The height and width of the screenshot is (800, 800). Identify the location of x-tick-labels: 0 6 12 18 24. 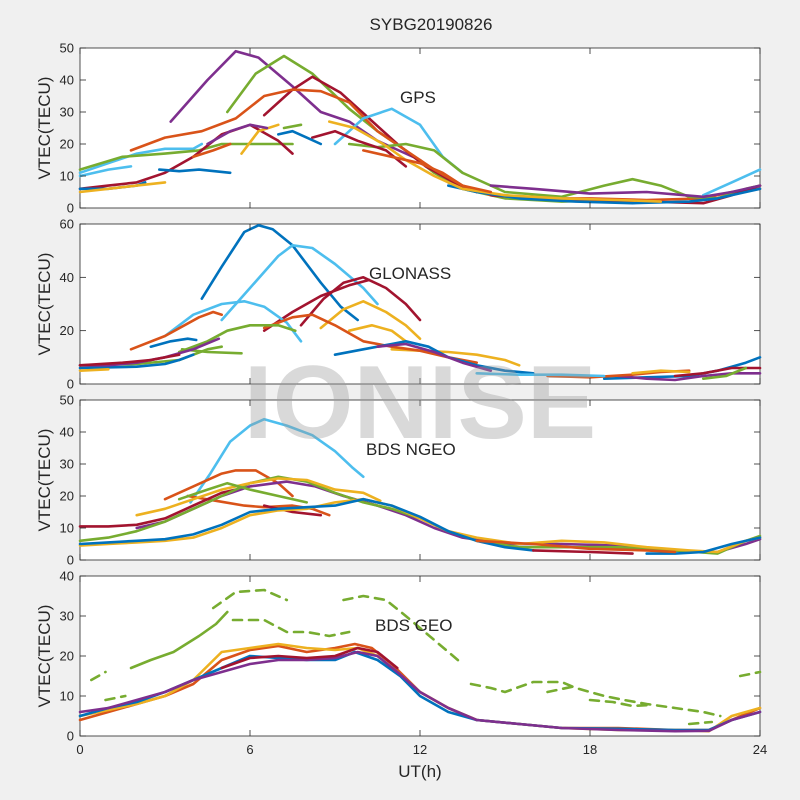
(421, 749).